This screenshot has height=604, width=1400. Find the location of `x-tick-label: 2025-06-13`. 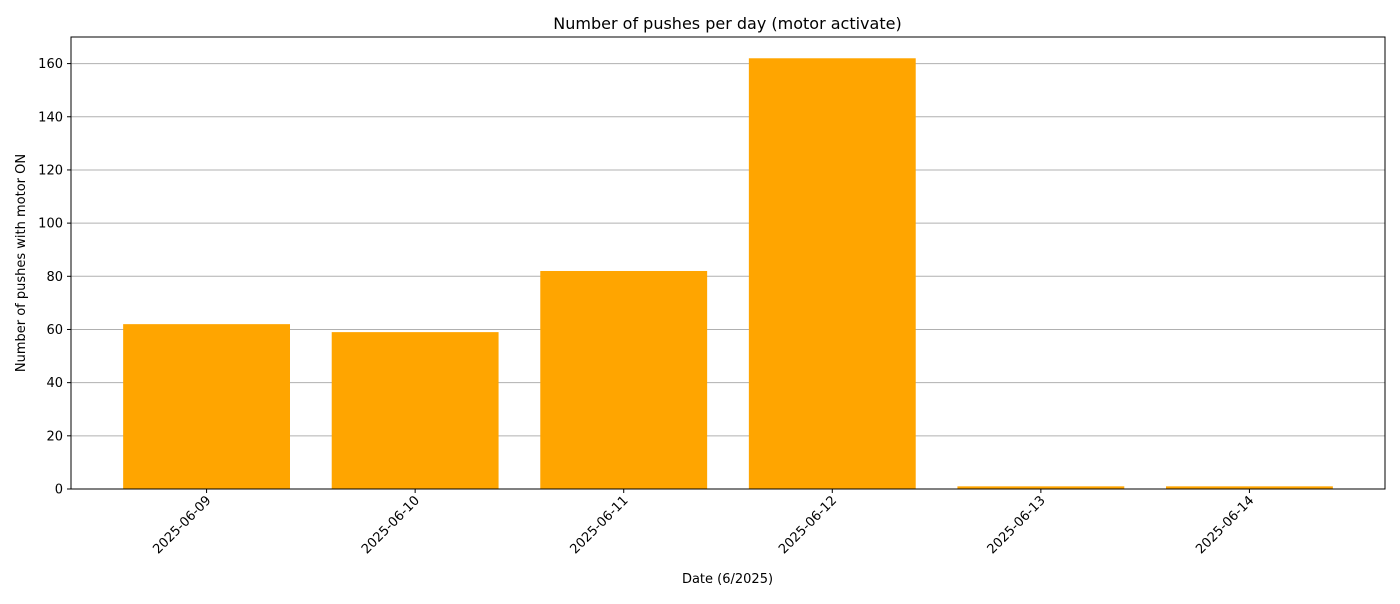

x-tick-label: 2025-06-13 is located at coordinates (1017, 525).